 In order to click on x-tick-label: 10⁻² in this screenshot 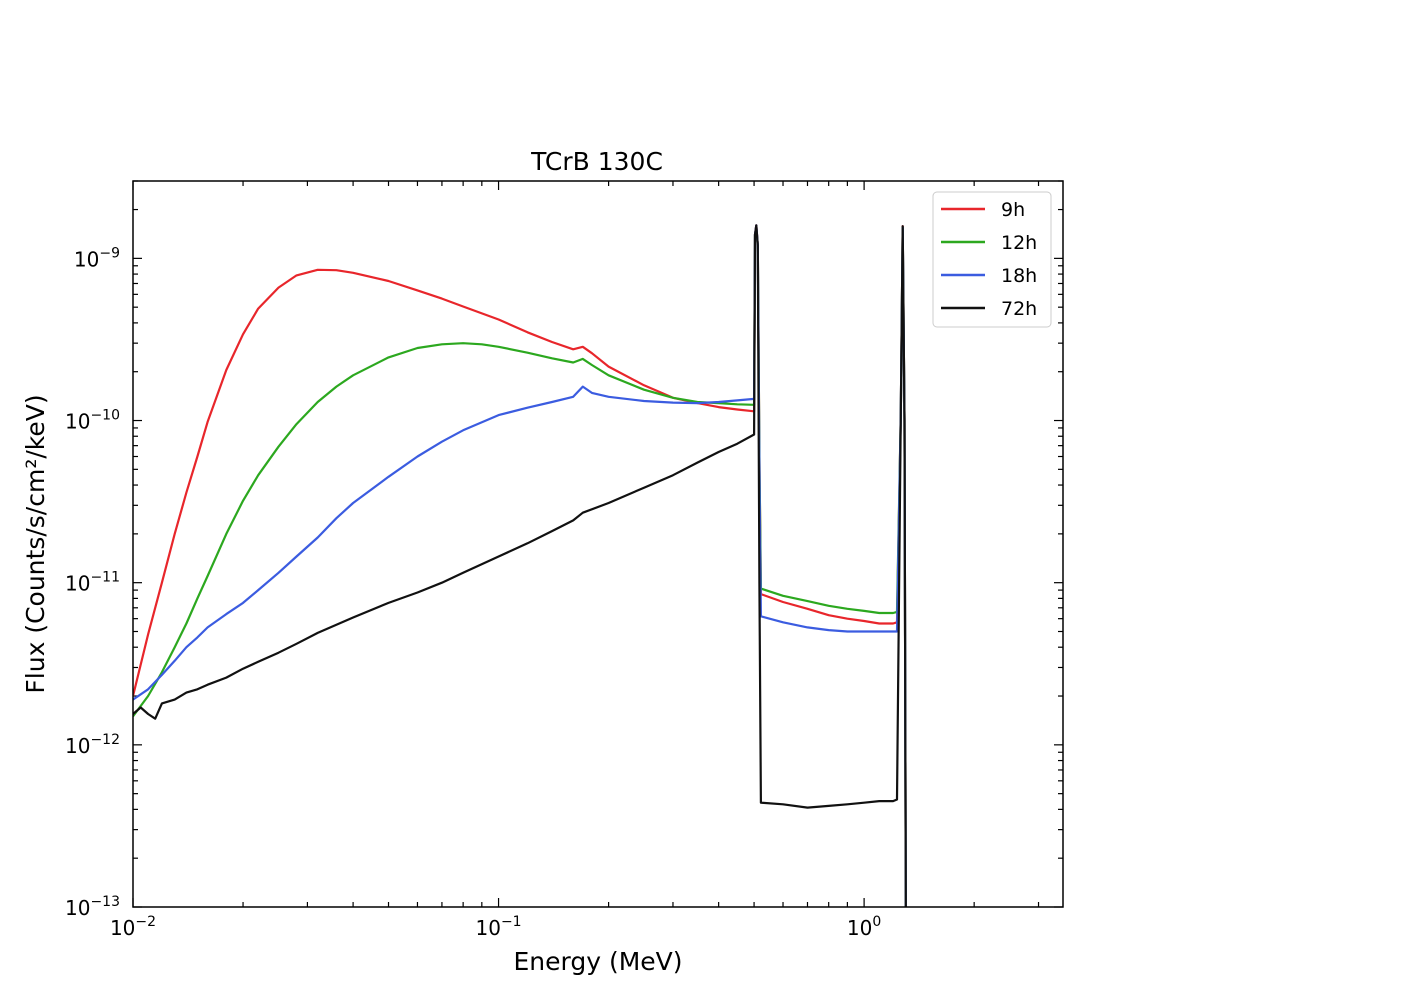, I will do `click(133, 927)`.